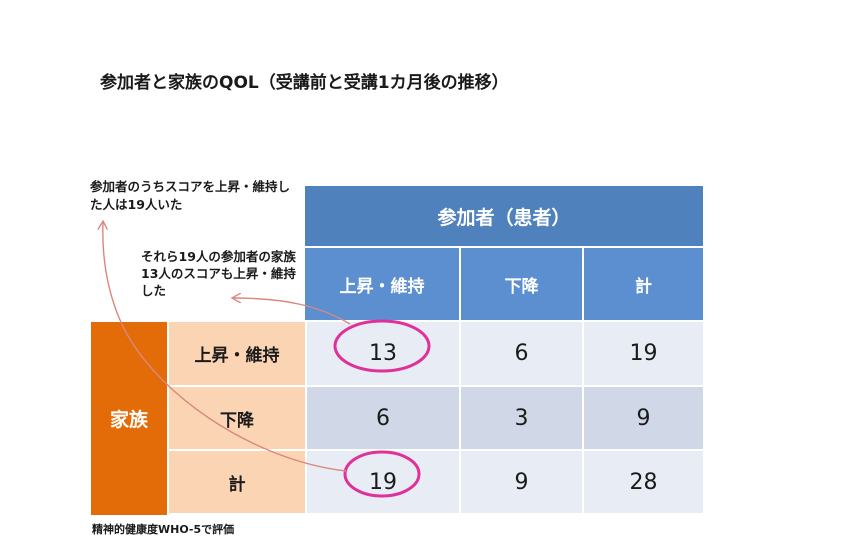 Image resolution: width=854 pixels, height=553 pixels. Describe the element at coordinates (236, 419) in the screenshot. I see `row-label-fall: 下降` at that location.